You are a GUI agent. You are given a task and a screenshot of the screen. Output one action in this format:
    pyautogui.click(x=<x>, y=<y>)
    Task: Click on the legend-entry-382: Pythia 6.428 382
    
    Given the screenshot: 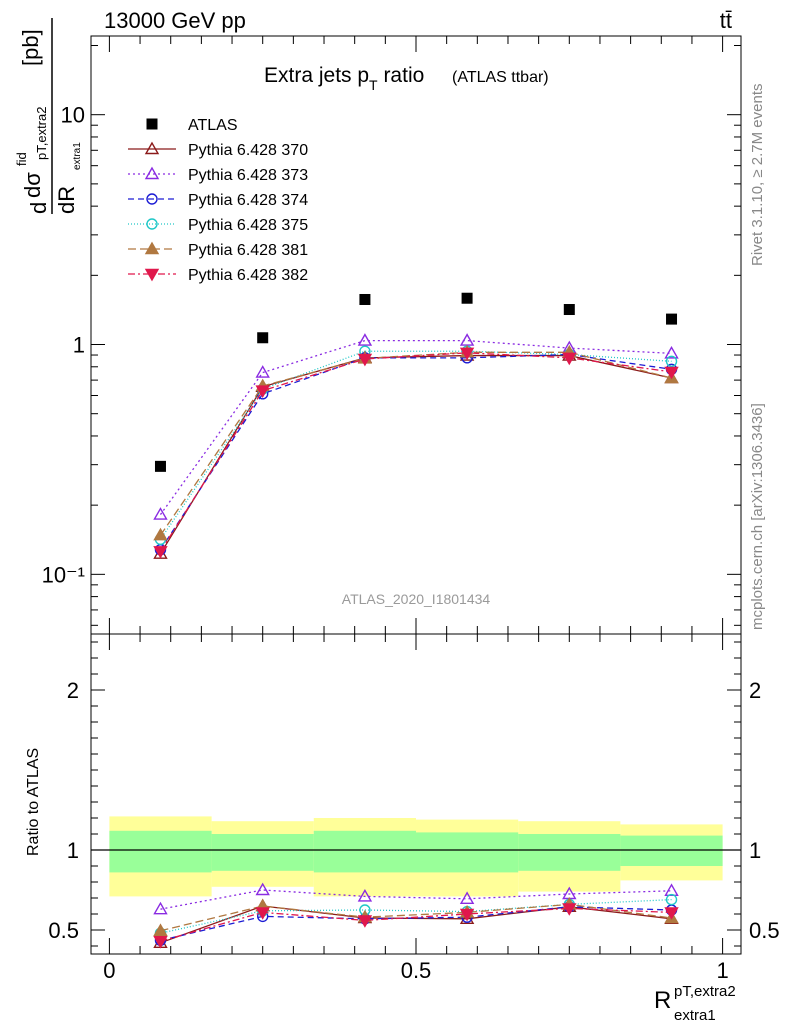 What is the action you would take?
    pyautogui.click(x=218, y=275)
    